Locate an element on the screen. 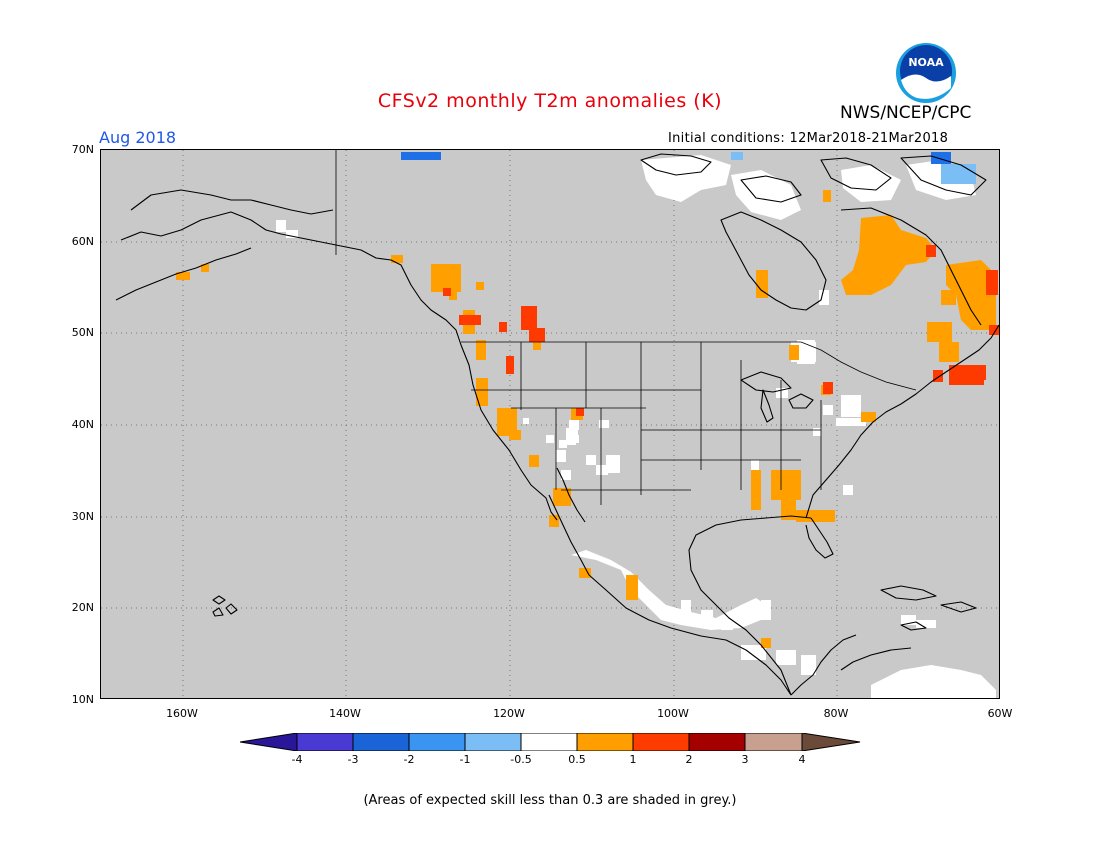  lon-label-160w: 160W is located at coordinates (182, 713).